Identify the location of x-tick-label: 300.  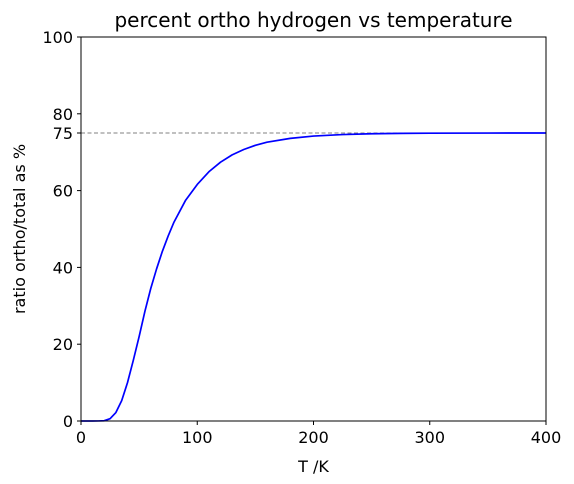
(429, 437).